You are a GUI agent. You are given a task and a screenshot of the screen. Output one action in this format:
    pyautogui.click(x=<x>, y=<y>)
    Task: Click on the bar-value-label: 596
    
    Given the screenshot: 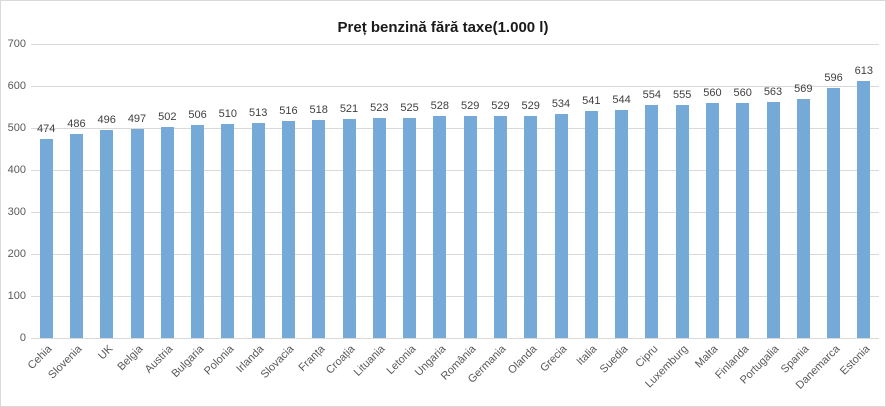 What is the action you would take?
    pyautogui.click(x=833, y=77)
    